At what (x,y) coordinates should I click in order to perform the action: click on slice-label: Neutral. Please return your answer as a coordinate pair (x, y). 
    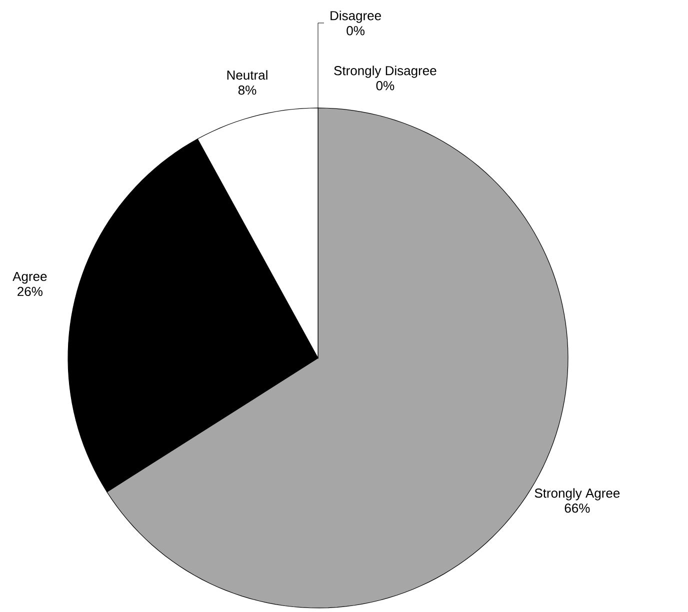
    Looking at the image, I should click on (247, 75).